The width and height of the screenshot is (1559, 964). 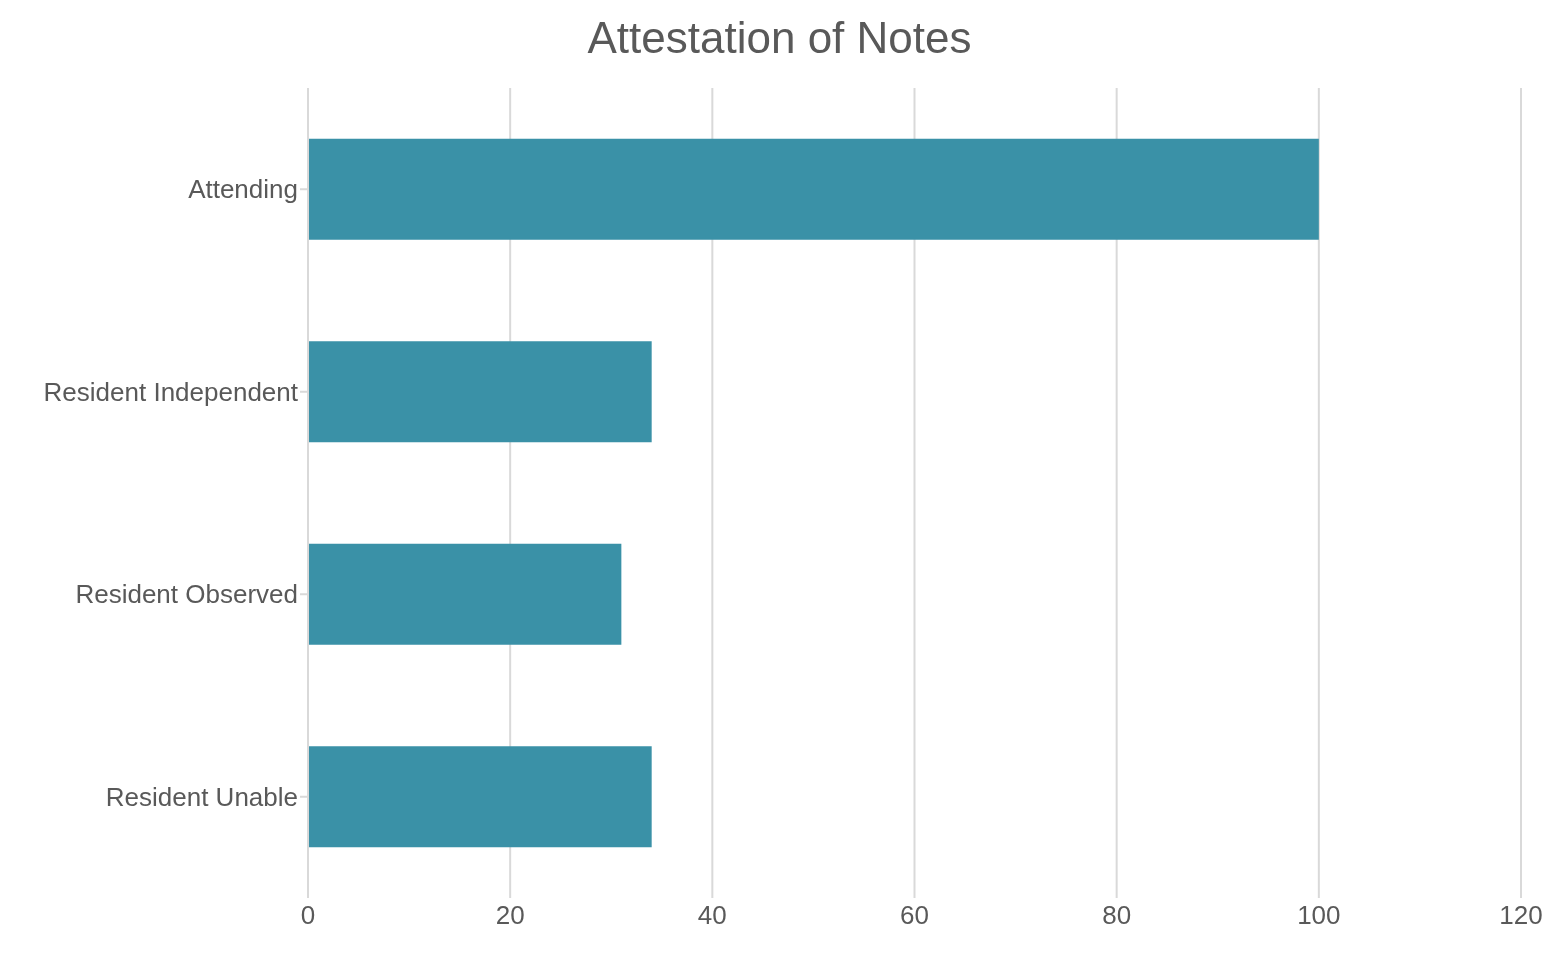 I want to click on y-tick-label: Resident Observed, so click(x=186, y=594).